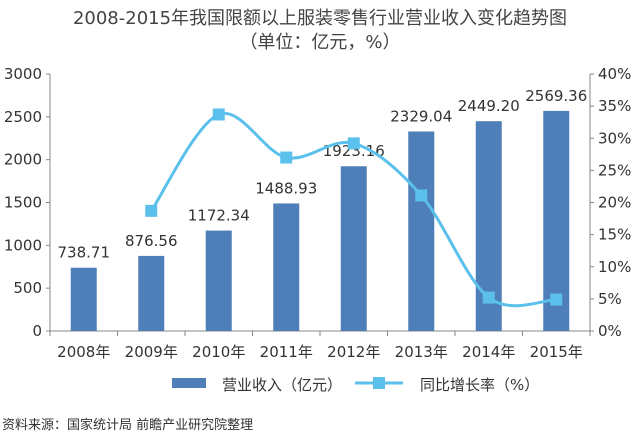 Image resolution: width=640 pixels, height=439 pixels. Describe the element at coordinates (421, 352) in the screenshot. I see `x-tick-label: 2013年` at that location.